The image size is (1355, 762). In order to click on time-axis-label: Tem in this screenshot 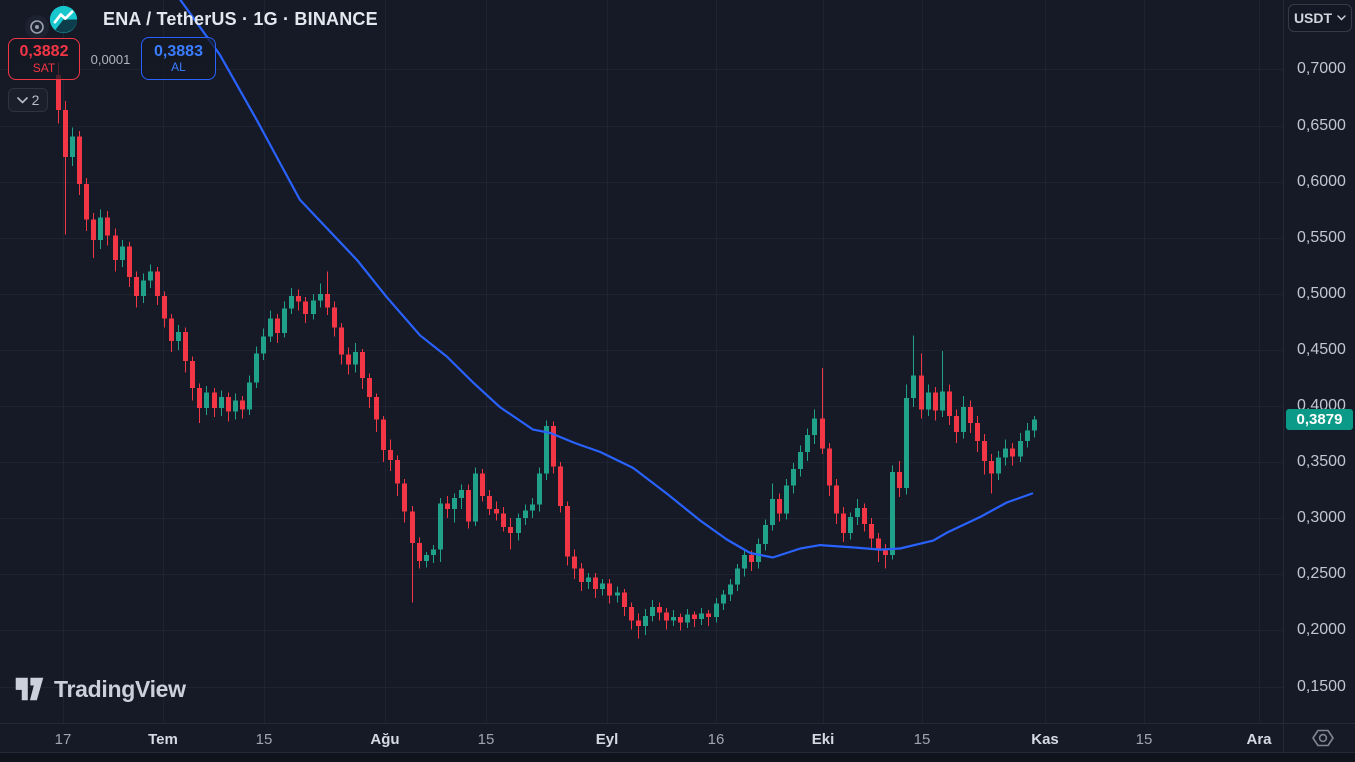, I will do `click(163, 739)`.